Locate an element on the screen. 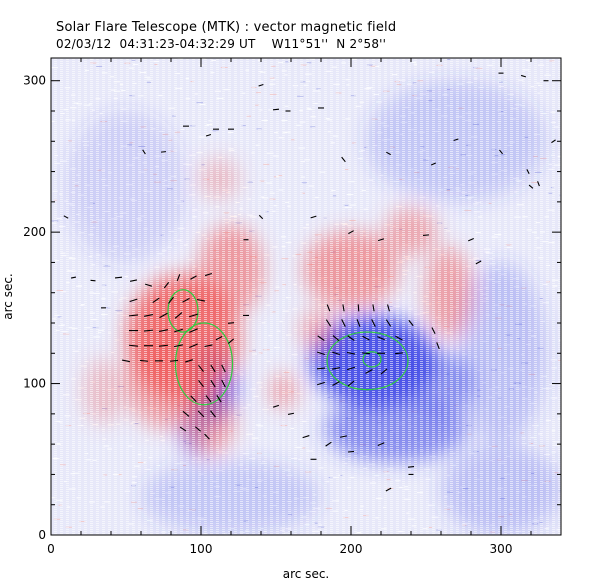 This screenshot has height=585, width=612. y-axis-label: arc sec. is located at coordinates (8, 296).